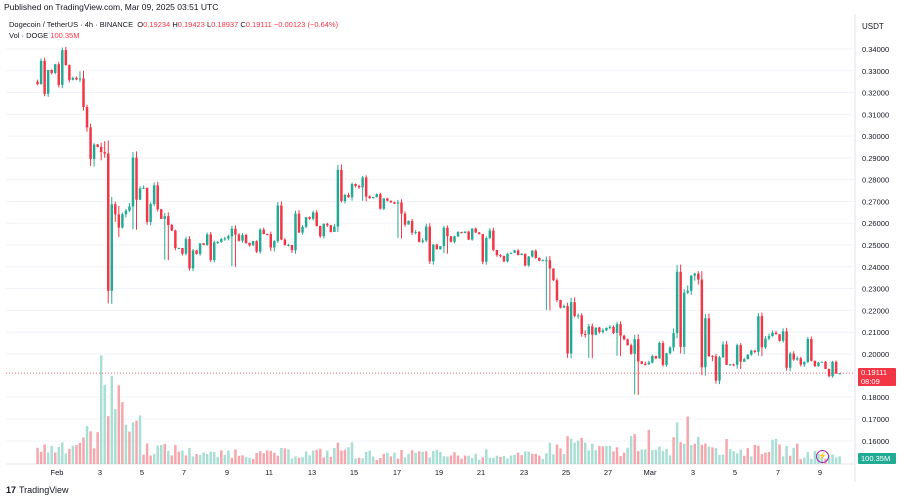 This screenshot has width=903, height=500. Describe the element at coordinates (29, 35) in the screenshot. I see `volume-label: Vol · DOGE` at that location.